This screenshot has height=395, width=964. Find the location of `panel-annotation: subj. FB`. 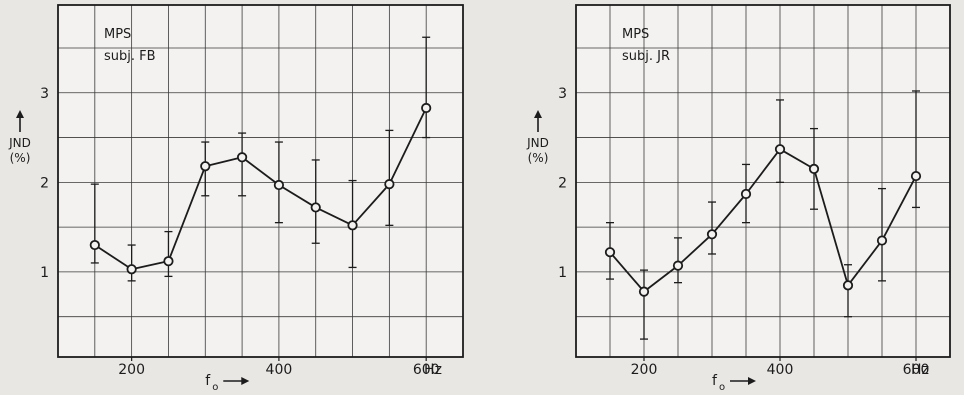

panel-annotation: subj. FB is located at coordinates (130, 56).